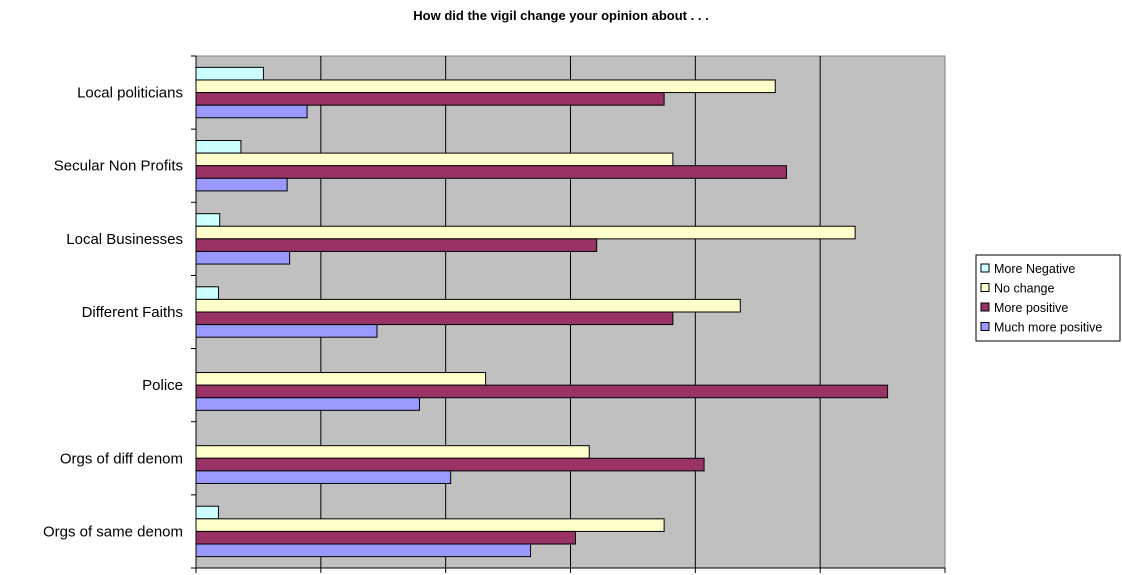  I want to click on legend-label: No change, so click(1024, 289).